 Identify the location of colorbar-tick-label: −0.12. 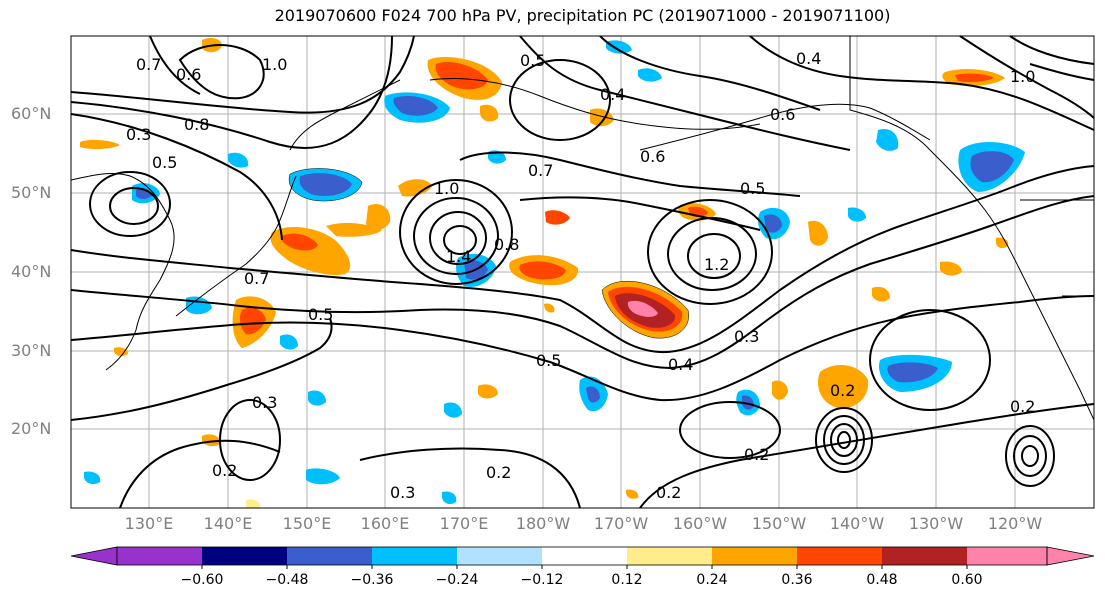
(542, 580).